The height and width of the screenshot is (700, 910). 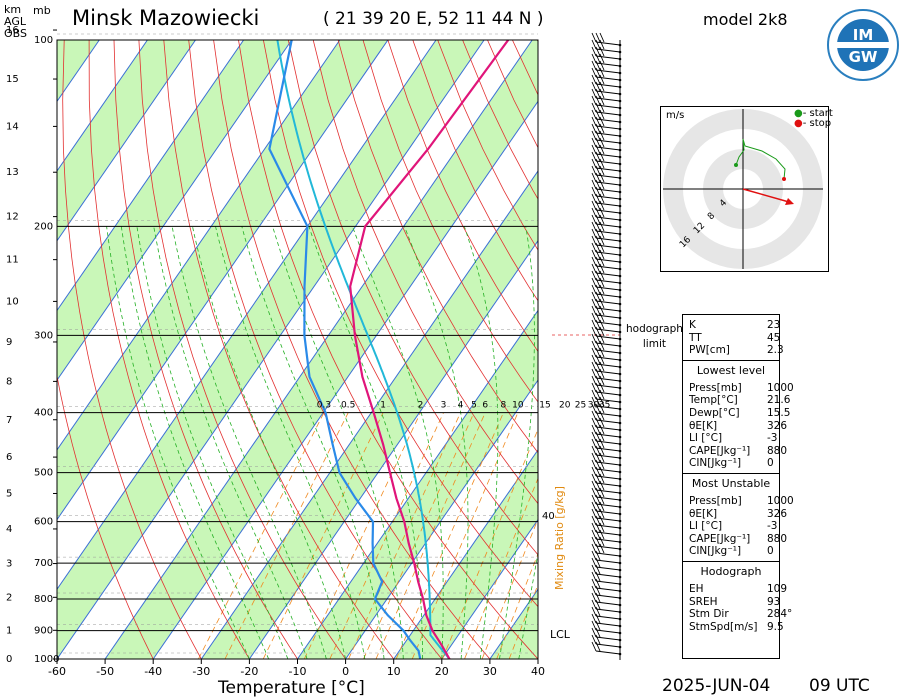 I want to click on left-axis-units: km AGL OBS, so click(x=15, y=22).